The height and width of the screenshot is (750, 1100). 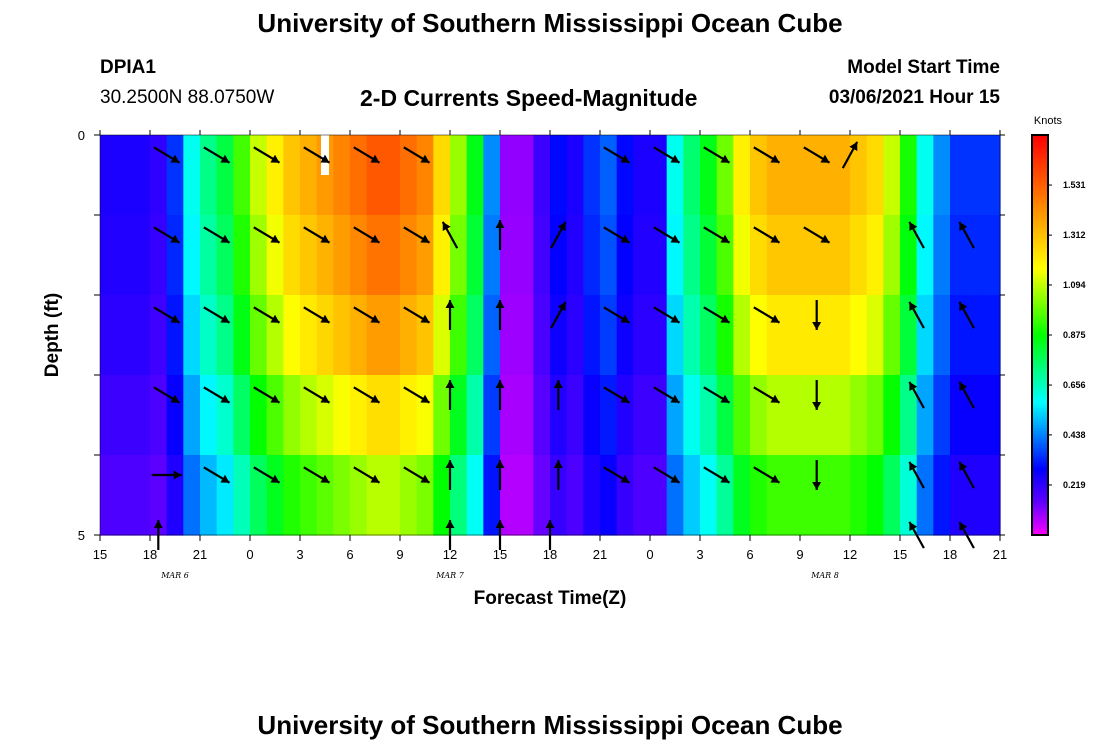 I want to click on x-tick-label: 18, so click(x=150, y=554).